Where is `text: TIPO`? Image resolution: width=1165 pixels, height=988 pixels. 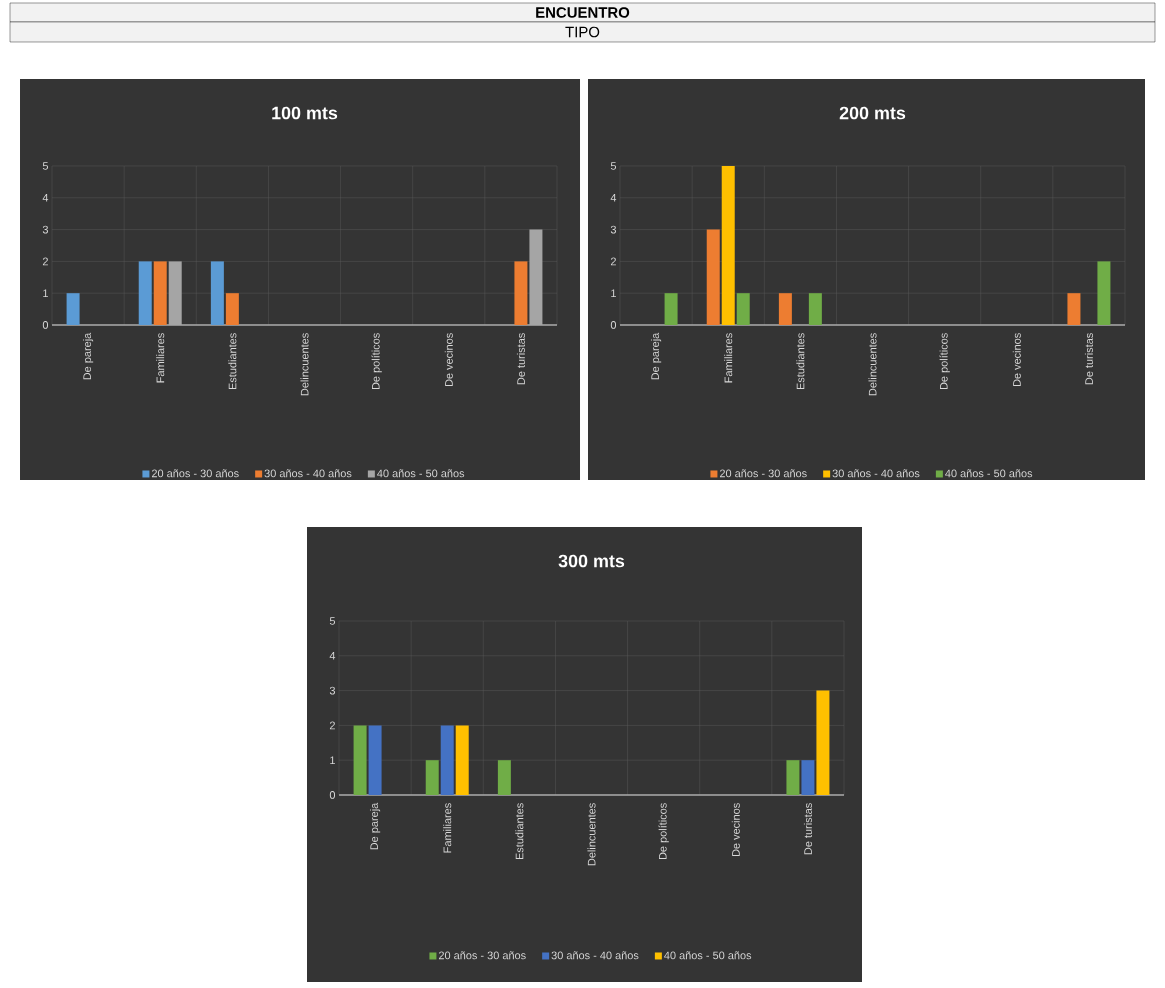
text: TIPO is located at coordinates (582, 32).